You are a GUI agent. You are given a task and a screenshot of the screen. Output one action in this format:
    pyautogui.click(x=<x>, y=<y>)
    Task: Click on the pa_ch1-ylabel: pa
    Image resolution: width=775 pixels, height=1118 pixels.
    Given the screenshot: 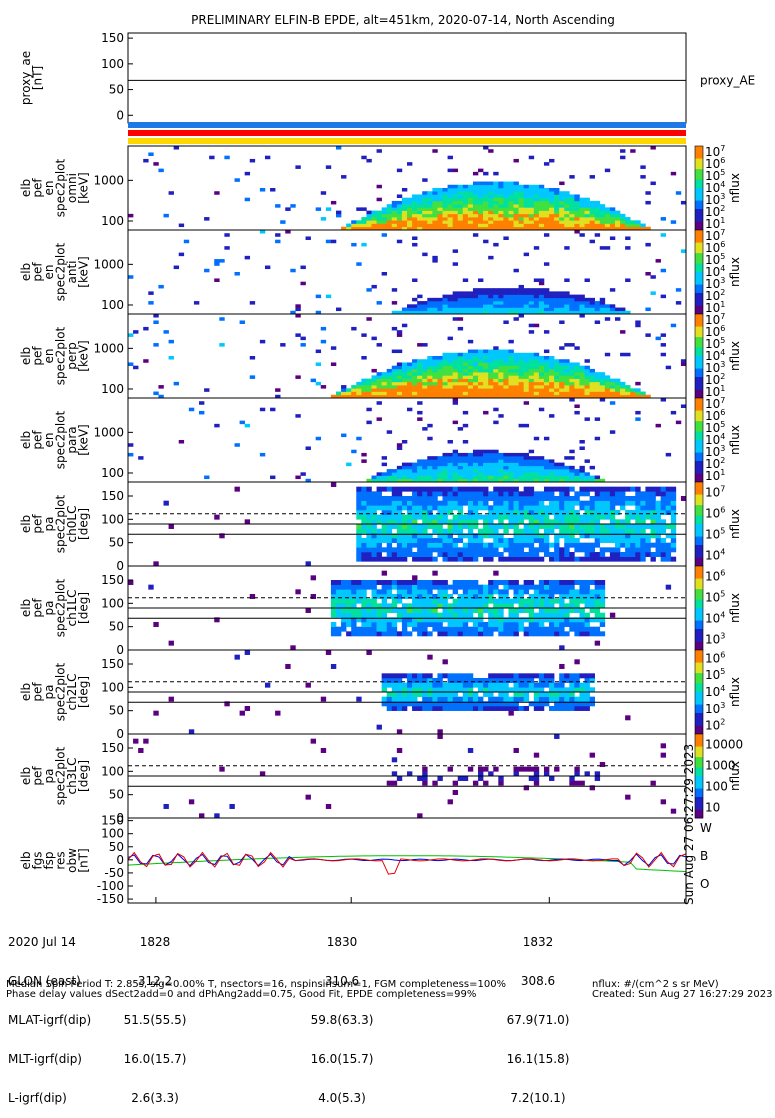 What is the action you would take?
    pyautogui.click(x=49, y=608)
    